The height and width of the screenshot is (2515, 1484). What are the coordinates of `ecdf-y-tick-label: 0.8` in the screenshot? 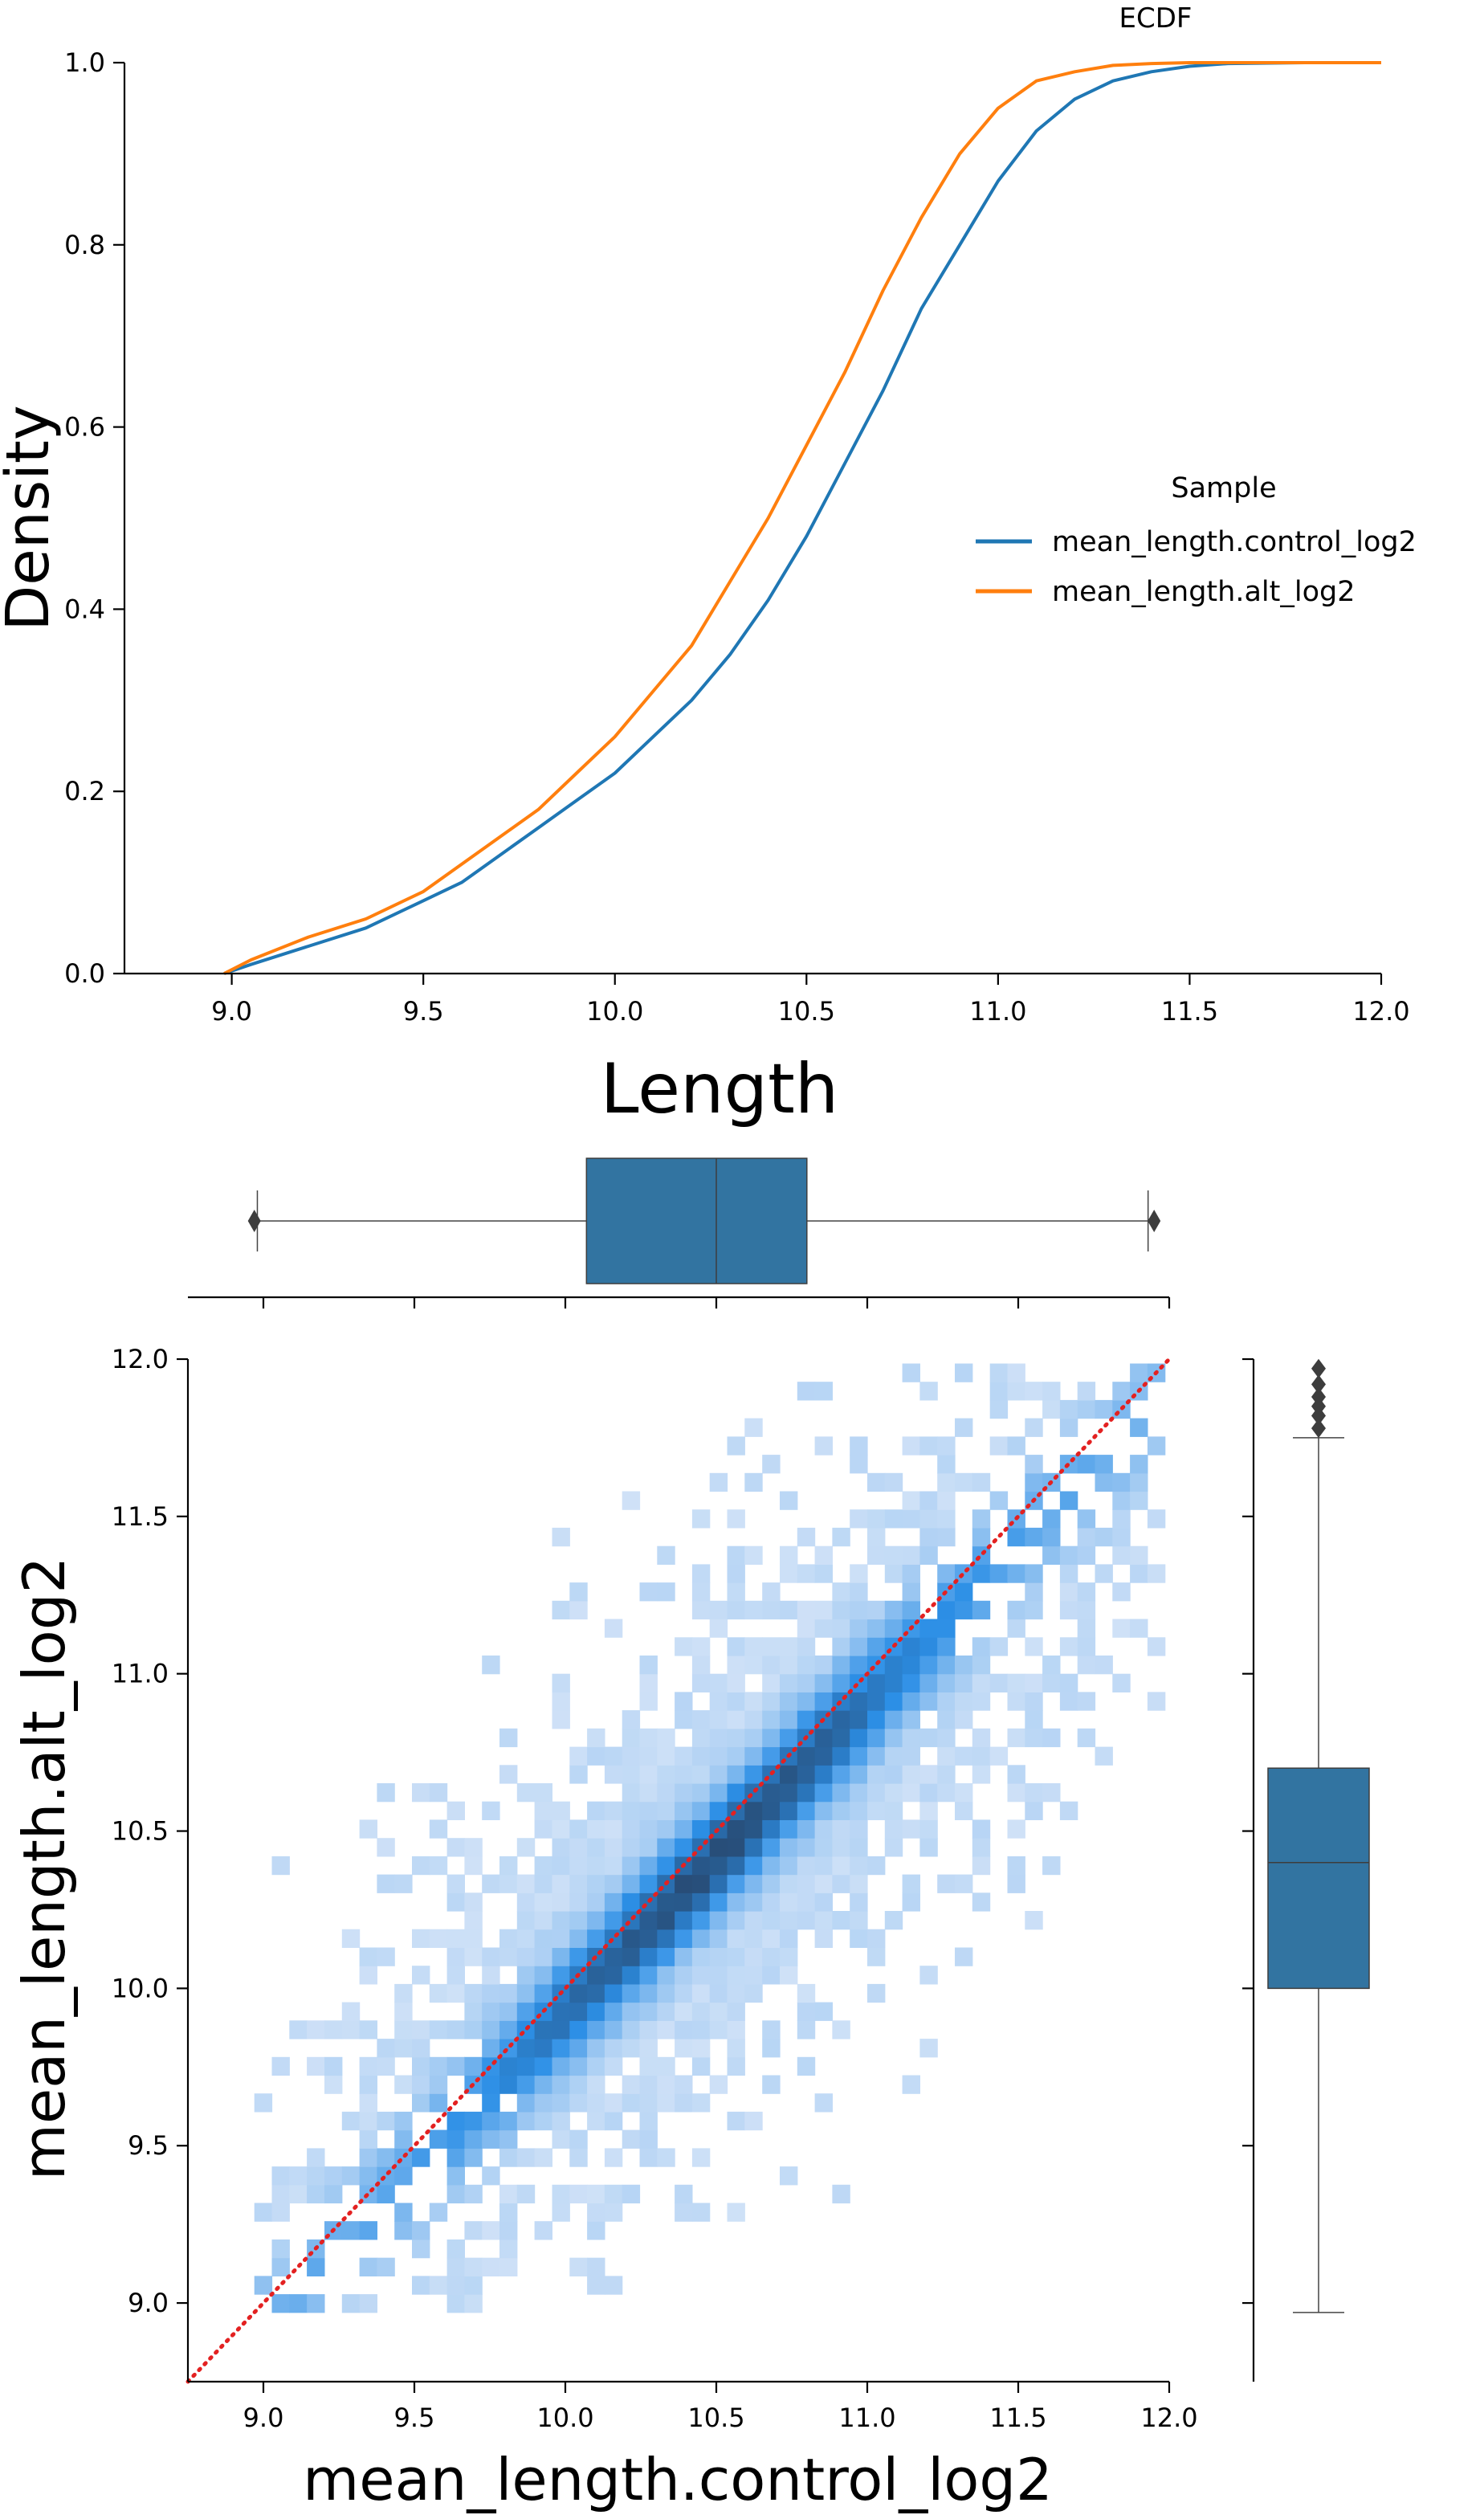 It's located at (84, 245).